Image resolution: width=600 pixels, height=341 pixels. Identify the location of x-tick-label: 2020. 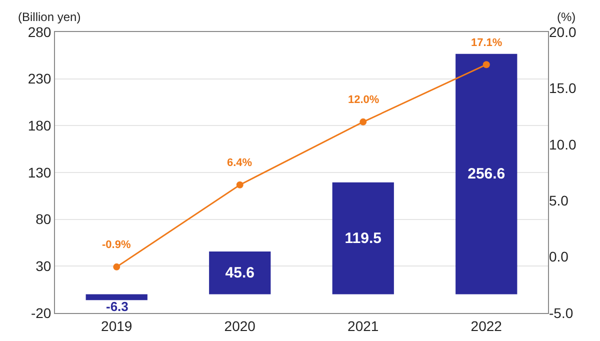
(240, 326).